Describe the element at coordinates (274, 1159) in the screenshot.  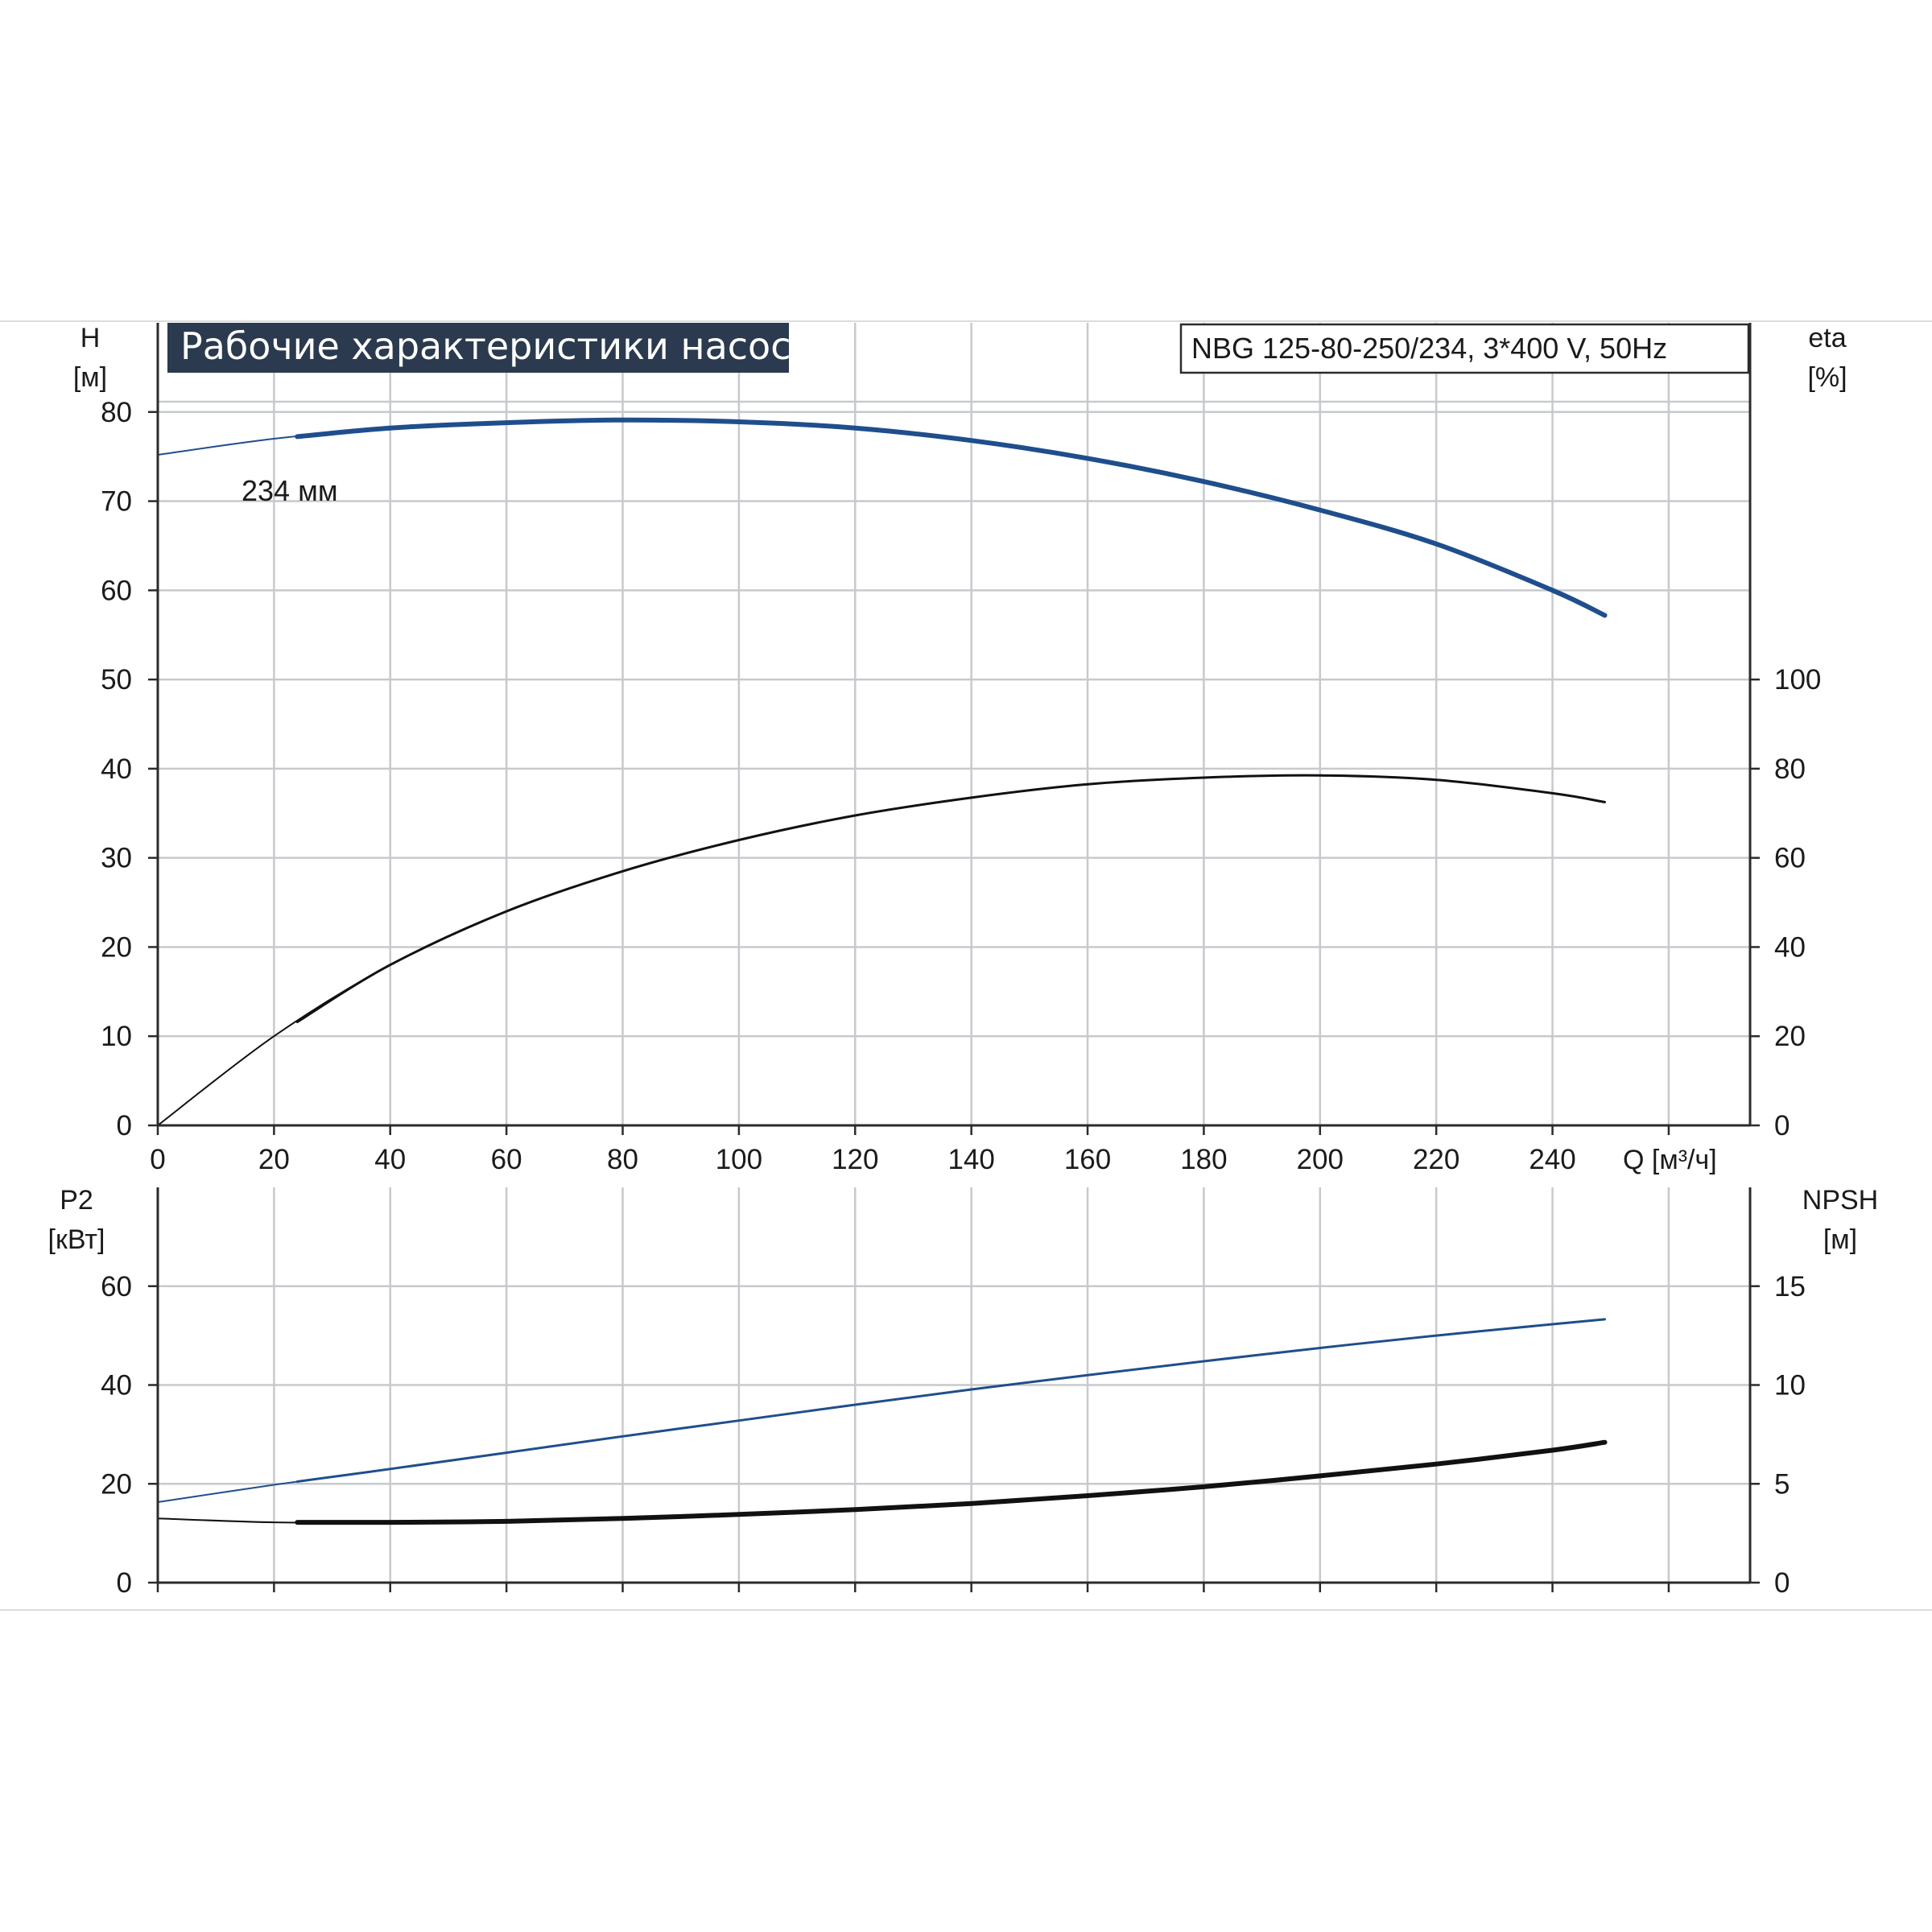
I see `top-x-tick-label: 20` at that location.